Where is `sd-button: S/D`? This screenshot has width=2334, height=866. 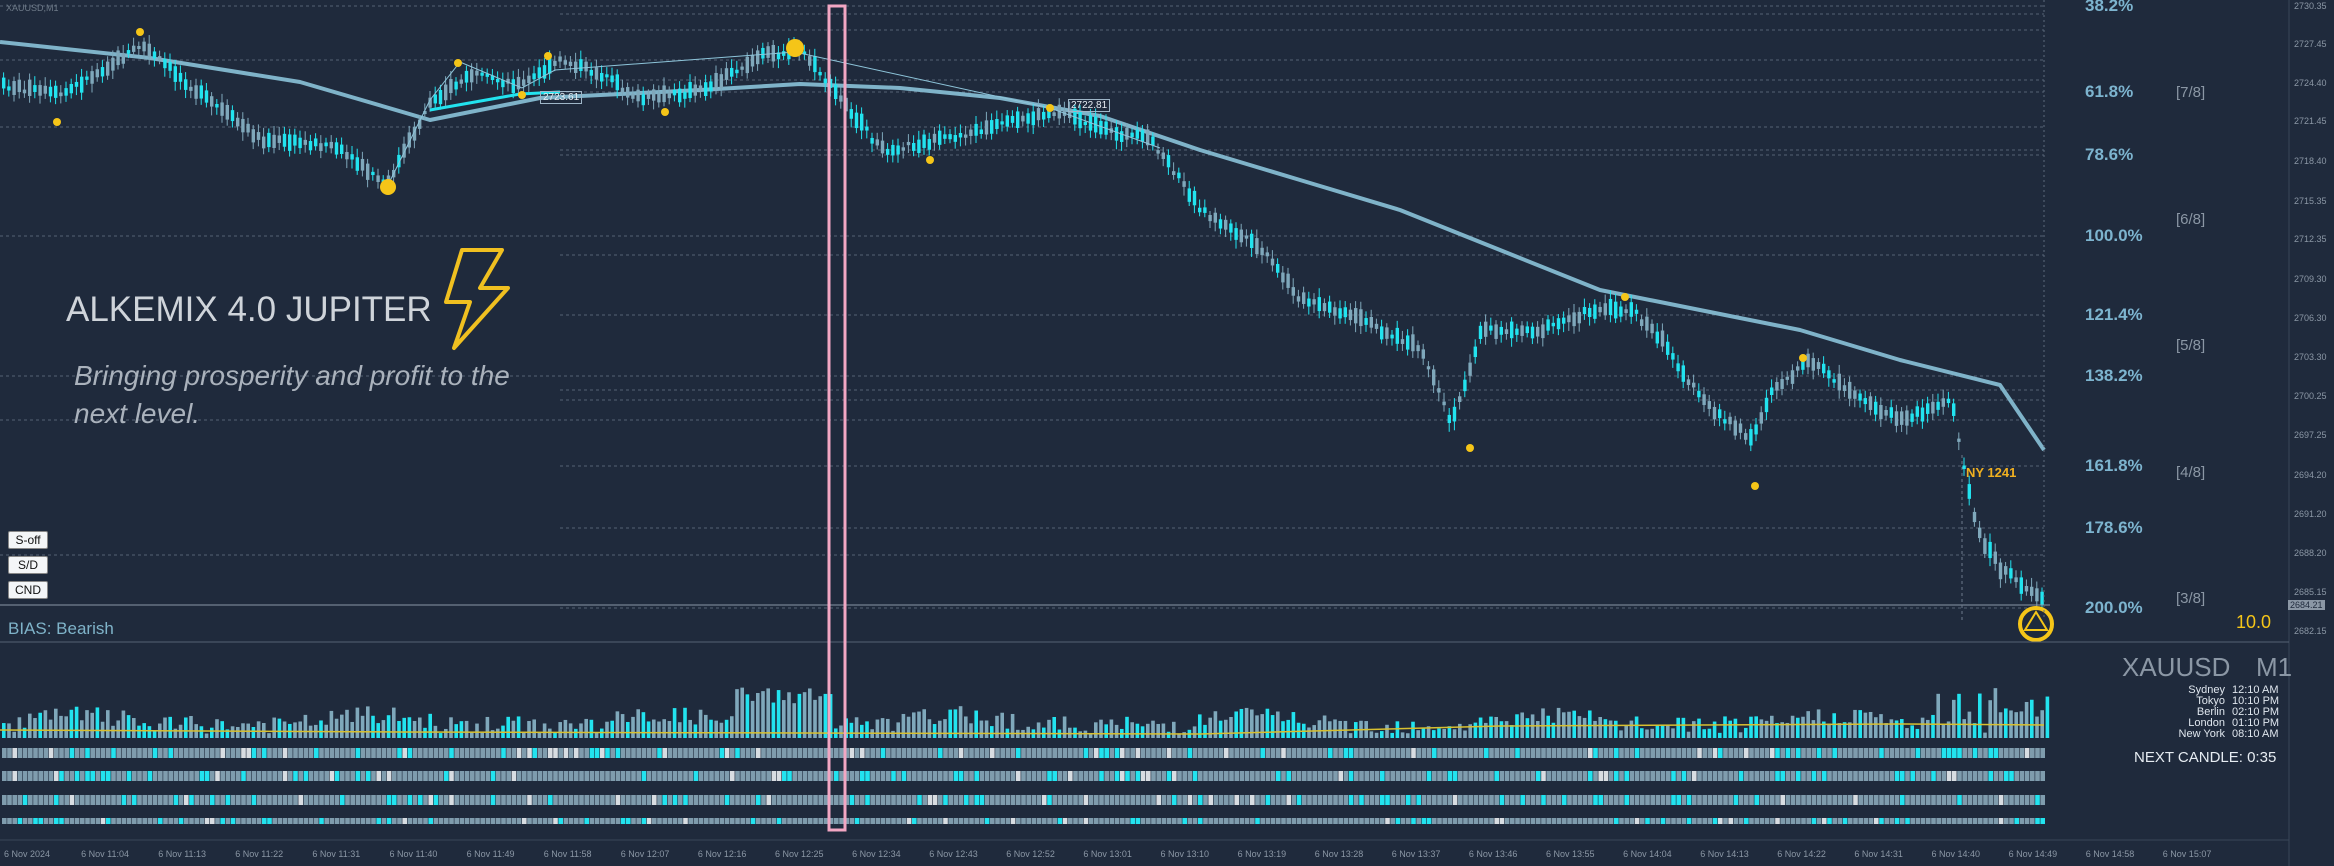
sd-button: S/D is located at coordinates (28, 565).